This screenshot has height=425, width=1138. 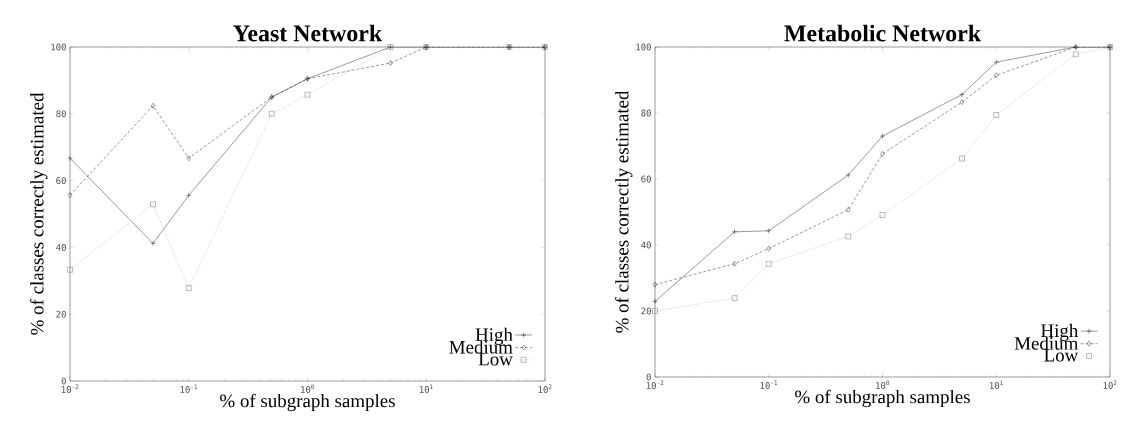 I want to click on chart-title: Metabolic Network, so click(x=883, y=33).